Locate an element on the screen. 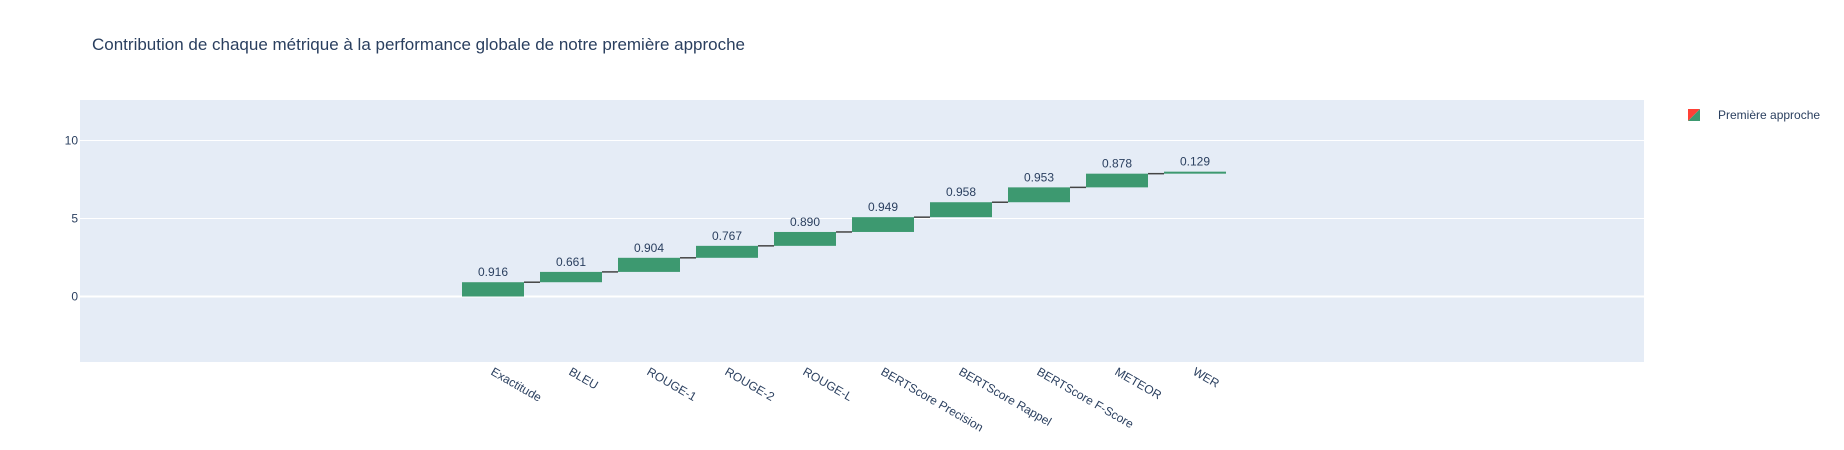 This screenshot has width=1844, height=450. bars is located at coordinates (844, 234).